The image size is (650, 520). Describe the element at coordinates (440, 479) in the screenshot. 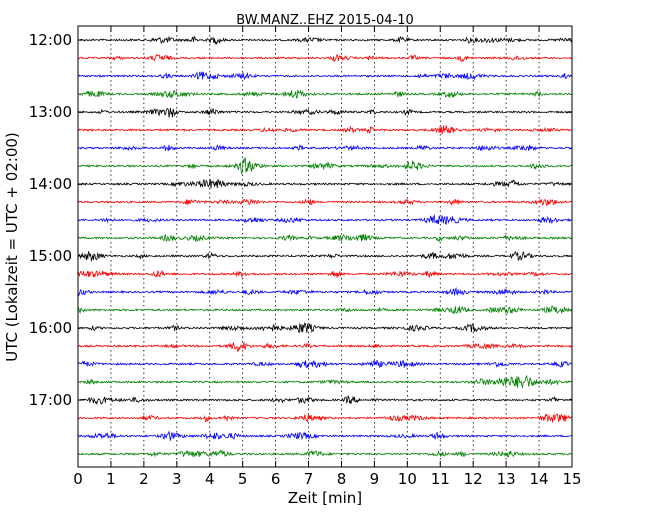

I see `x-tick-label: 11` at that location.